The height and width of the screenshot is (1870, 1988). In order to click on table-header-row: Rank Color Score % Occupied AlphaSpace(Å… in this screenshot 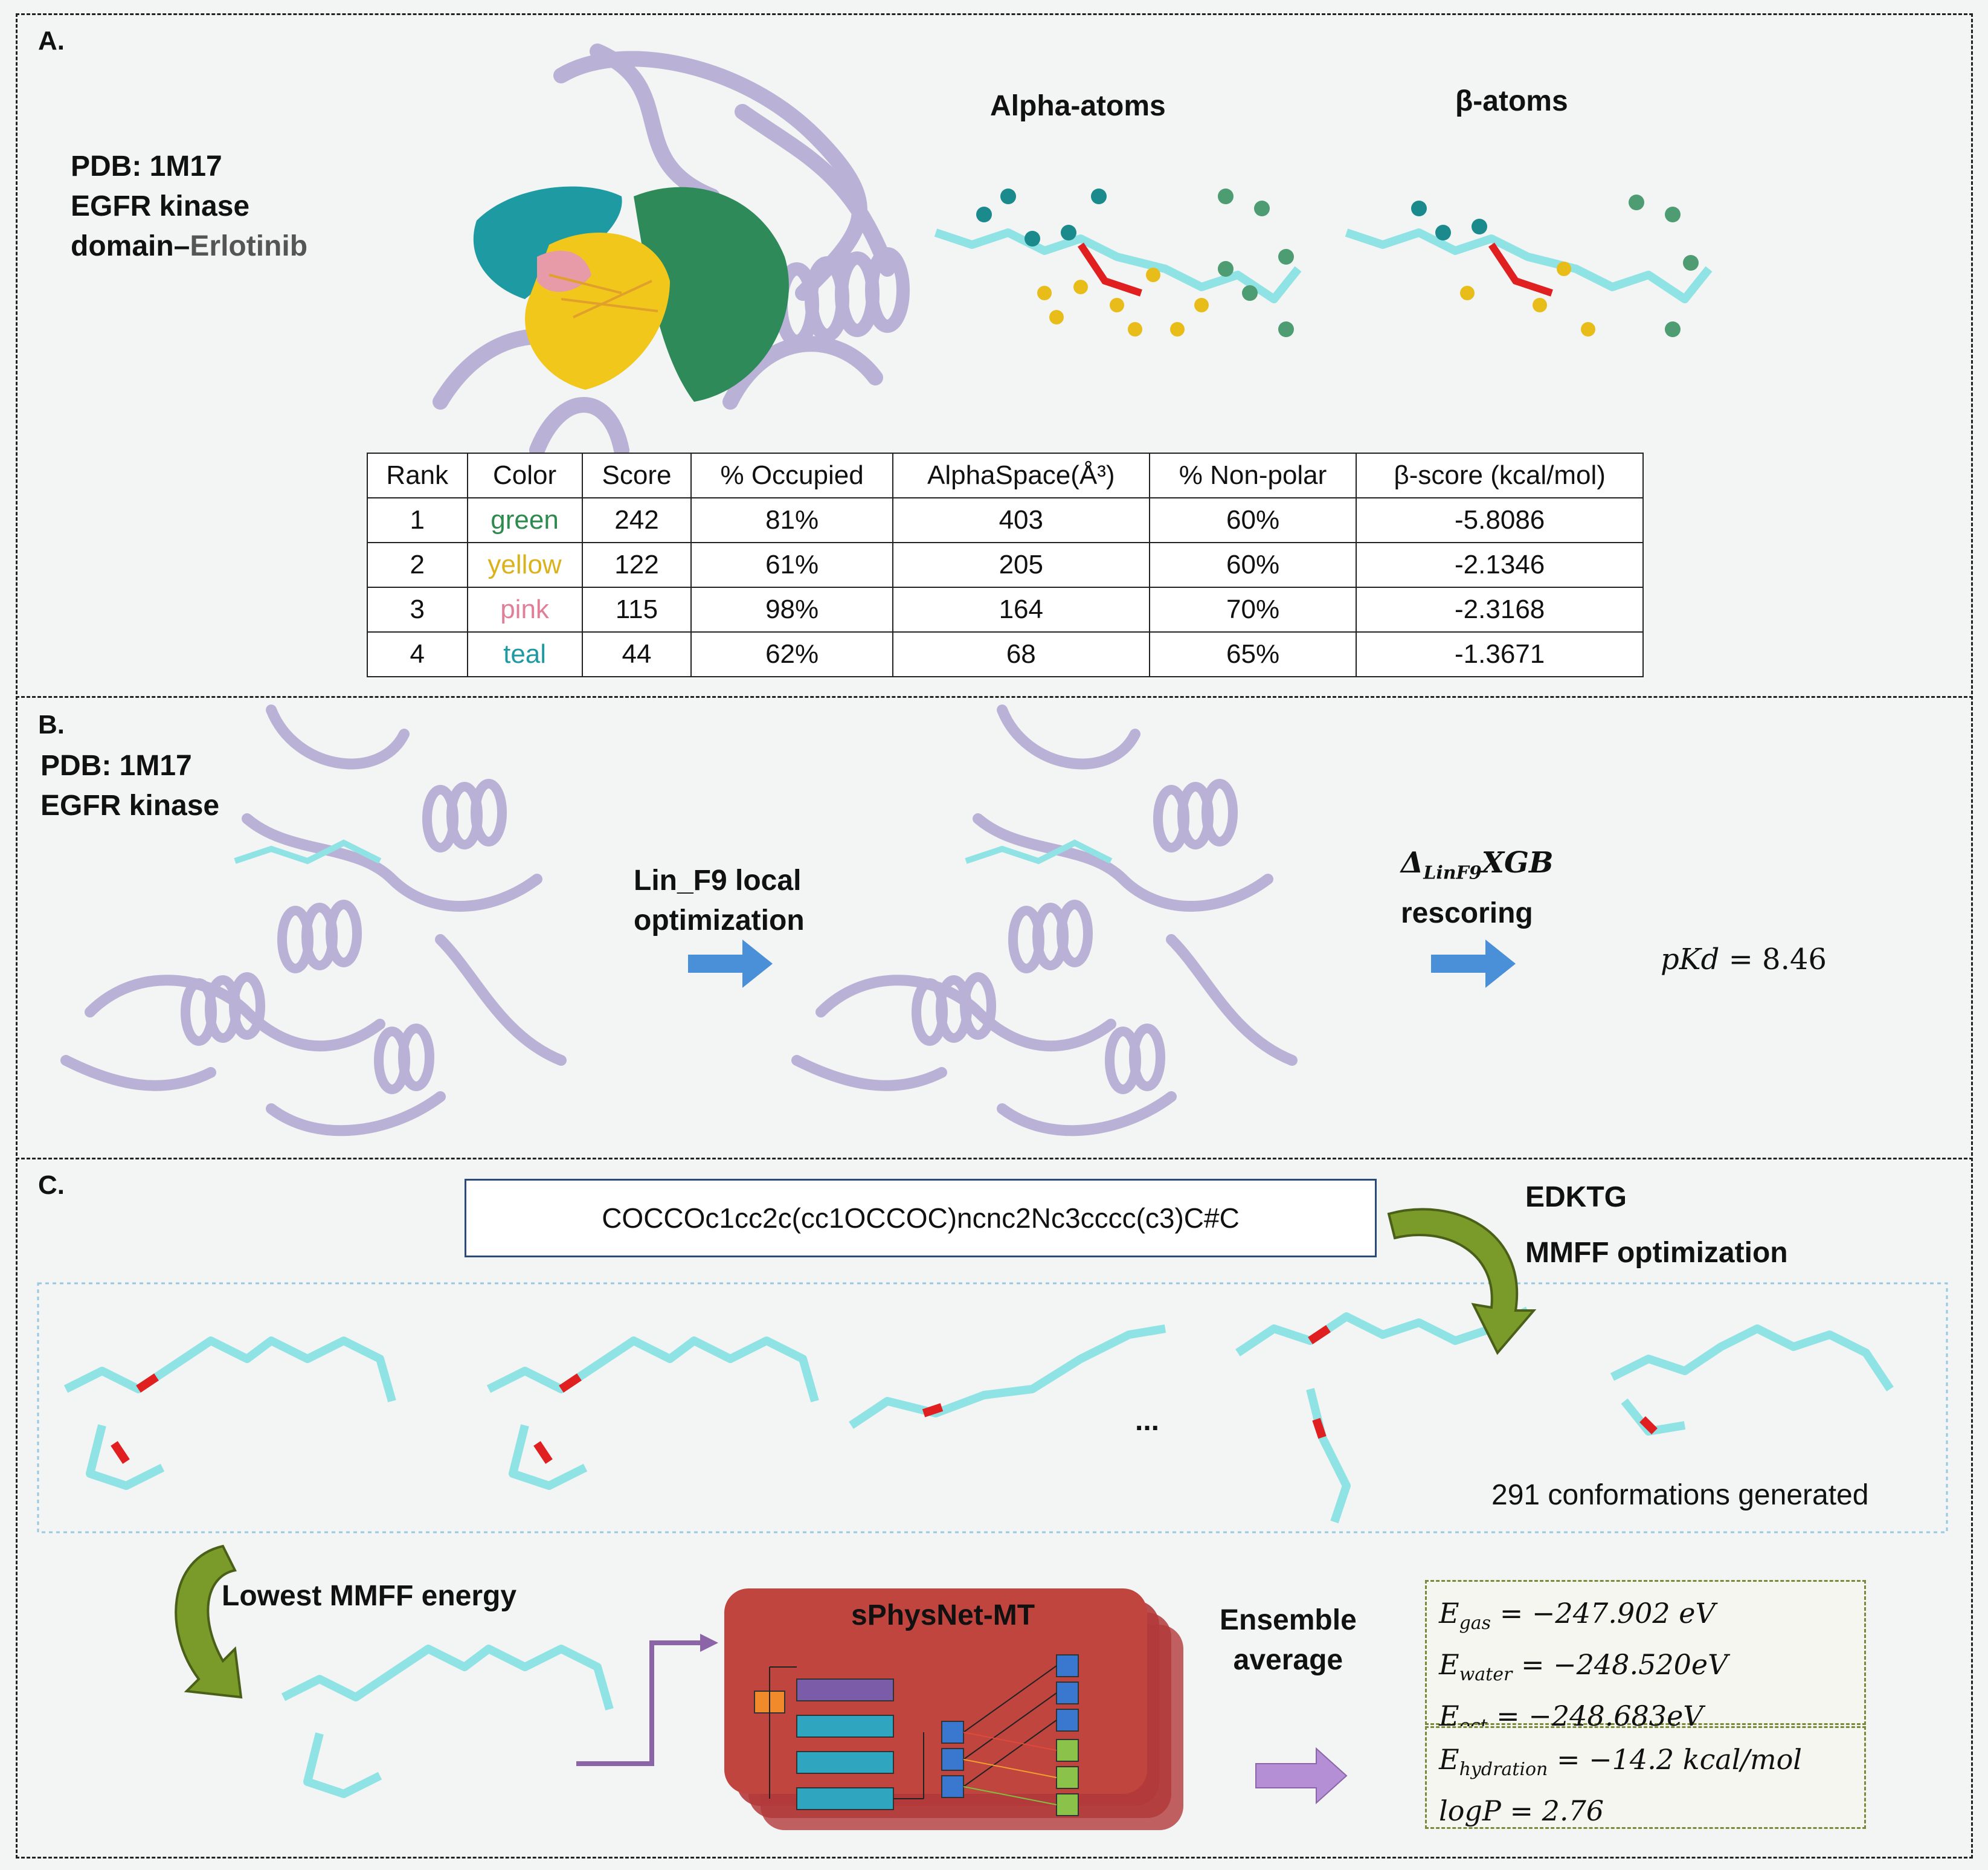, I will do `click(1005, 475)`.